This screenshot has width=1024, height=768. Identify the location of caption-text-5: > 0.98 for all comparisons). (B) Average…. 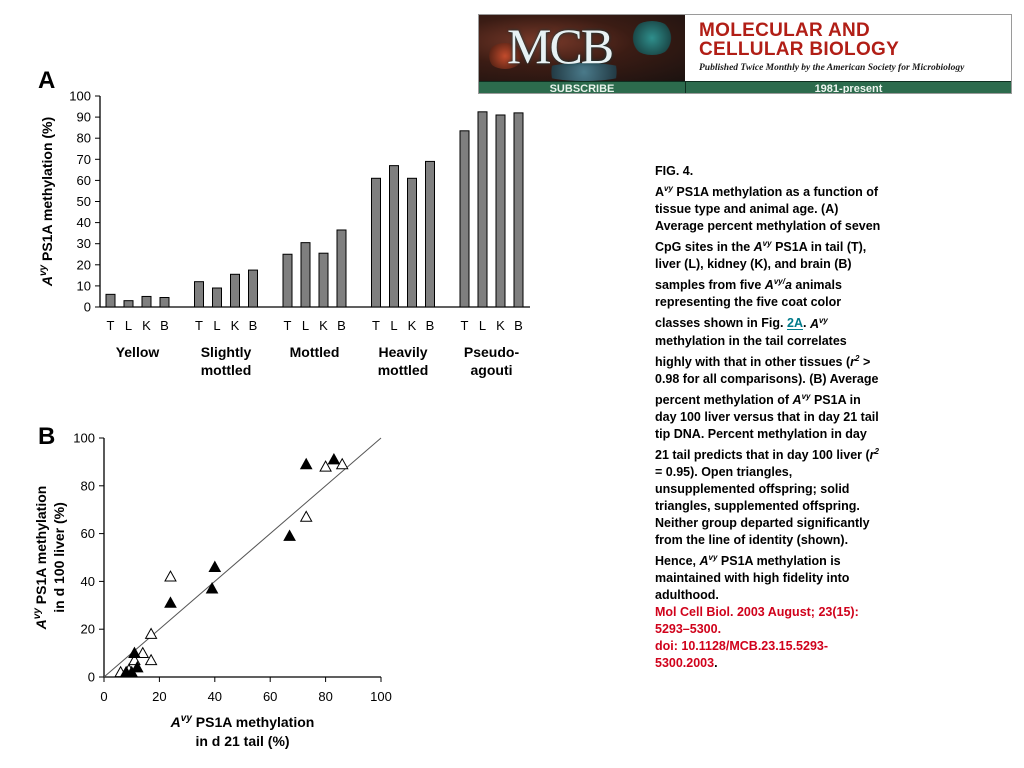
(767, 380).